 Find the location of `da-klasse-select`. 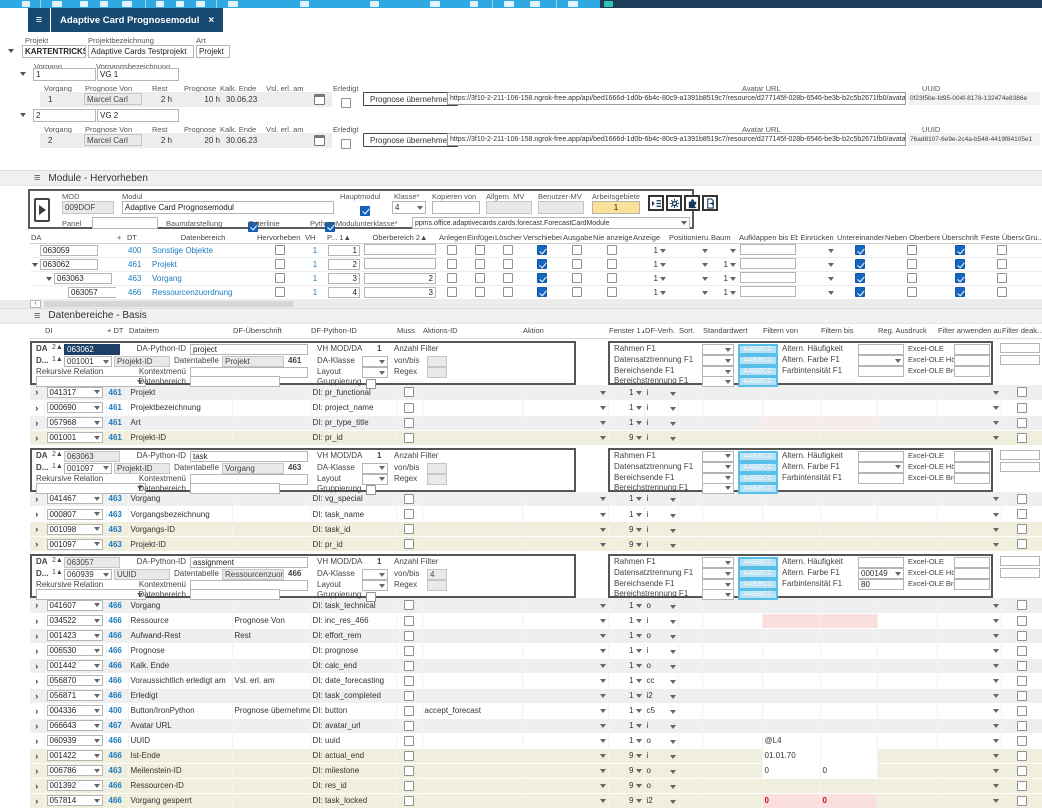

da-klasse-select is located at coordinates (375, 468).